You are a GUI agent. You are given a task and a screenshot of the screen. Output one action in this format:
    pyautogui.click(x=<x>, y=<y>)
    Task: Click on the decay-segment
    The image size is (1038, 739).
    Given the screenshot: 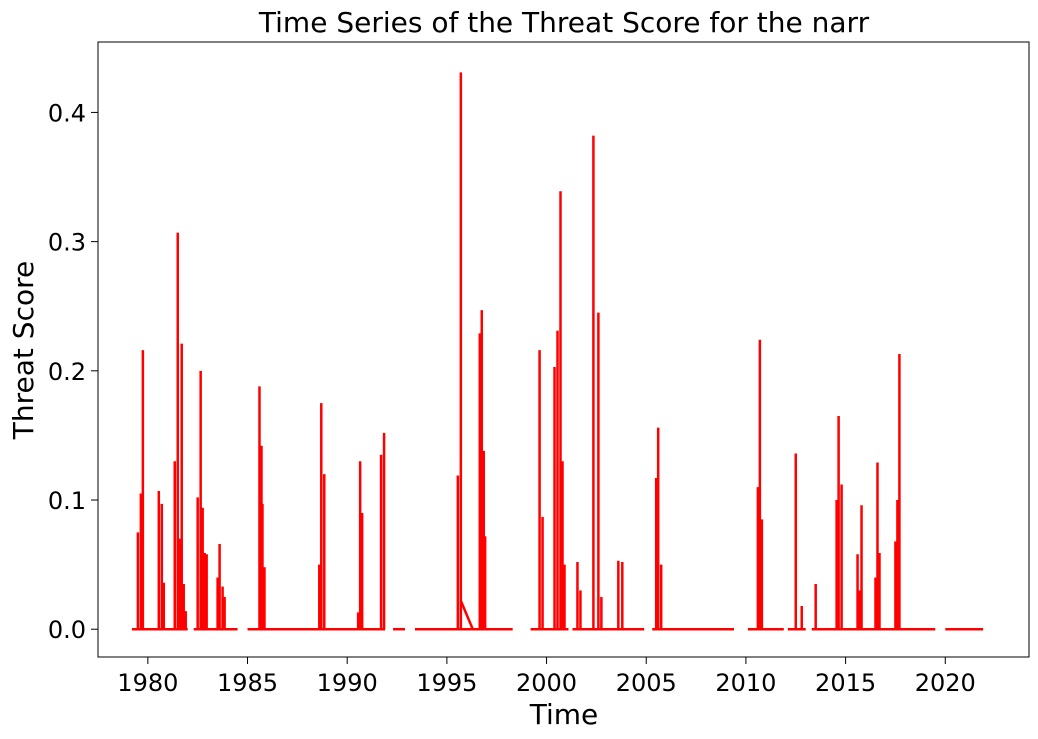 What is the action you would take?
    pyautogui.click(x=466, y=615)
    